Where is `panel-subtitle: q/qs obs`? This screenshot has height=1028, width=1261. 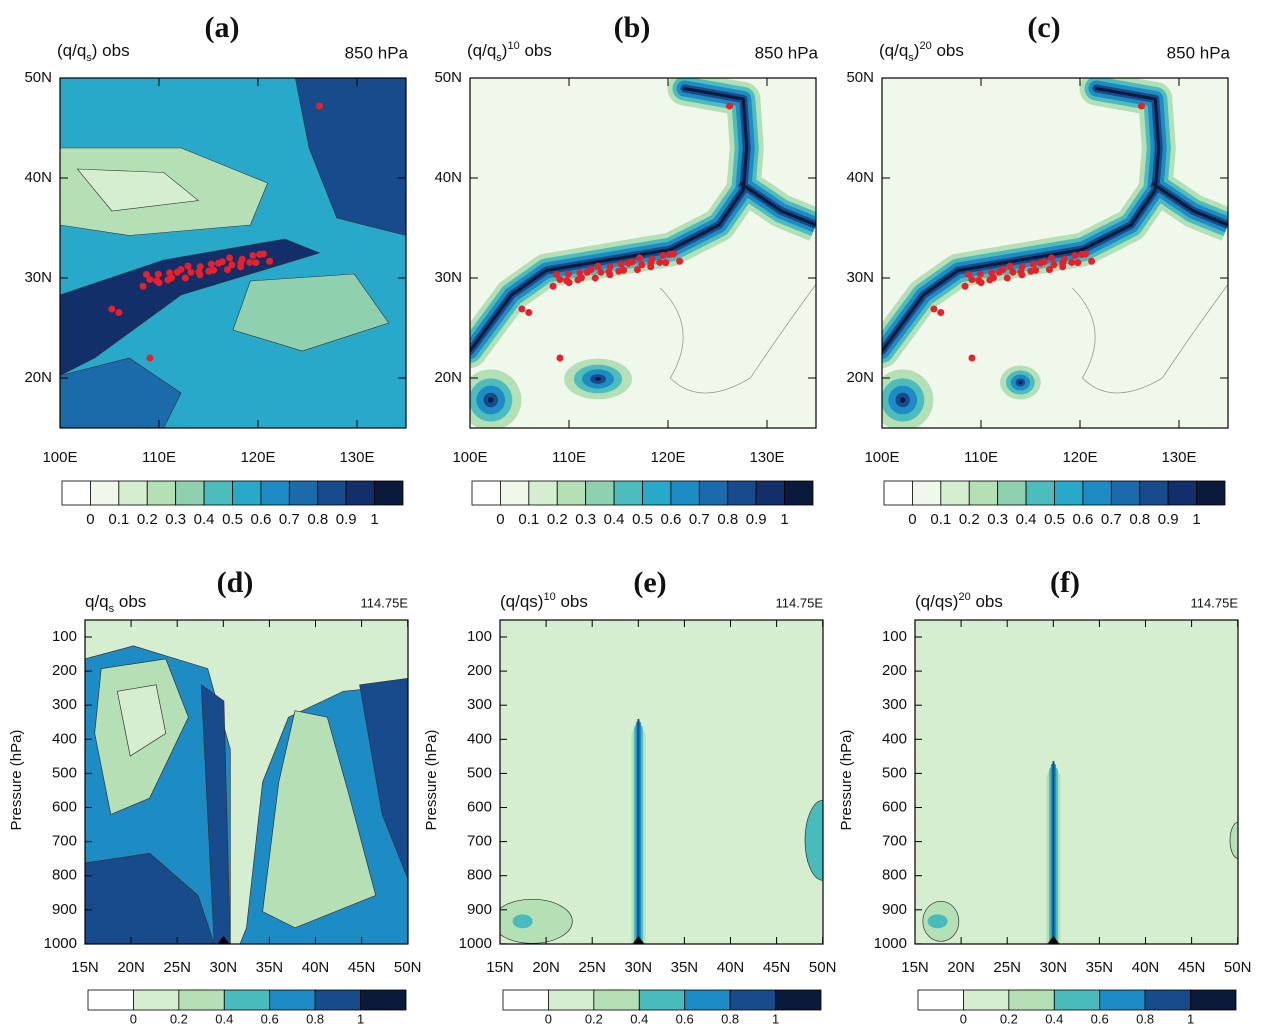 panel-subtitle: q/qs obs is located at coordinates (115, 603).